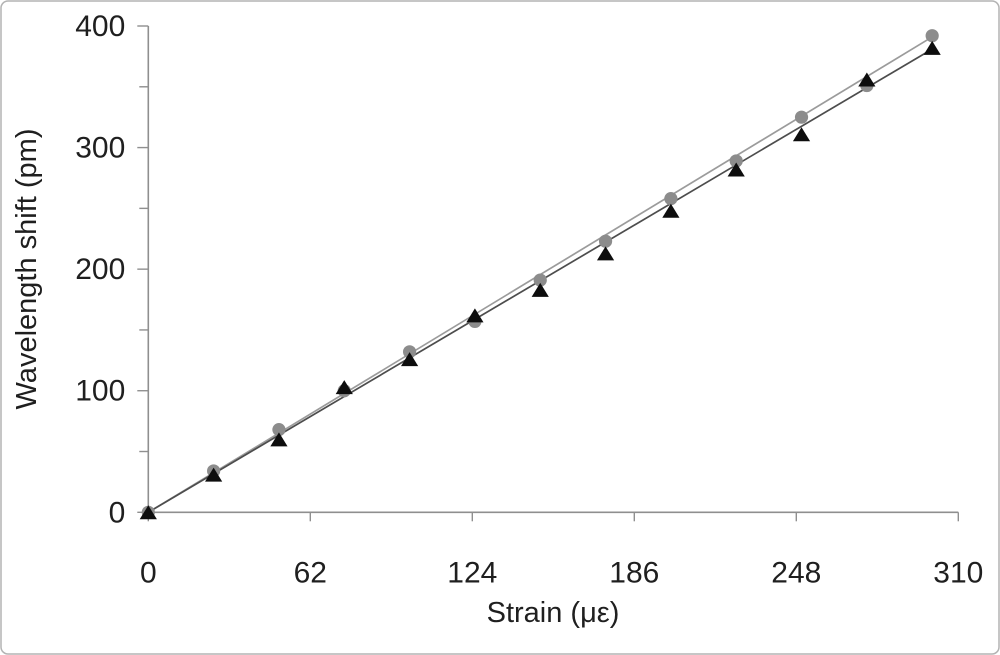  Describe the element at coordinates (27, 269) in the screenshot. I see `y-axis-title: Wavelength shift (pm)` at that location.